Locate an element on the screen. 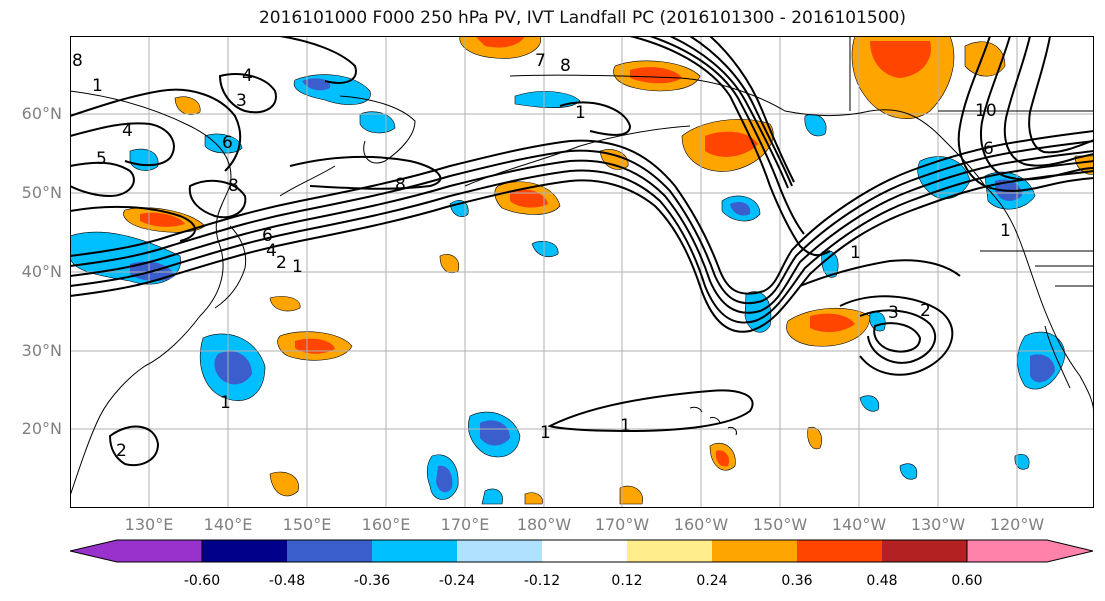 This screenshot has width=1105, height=601. colorbar-tick: 0.36 is located at coordinates (797, 581).